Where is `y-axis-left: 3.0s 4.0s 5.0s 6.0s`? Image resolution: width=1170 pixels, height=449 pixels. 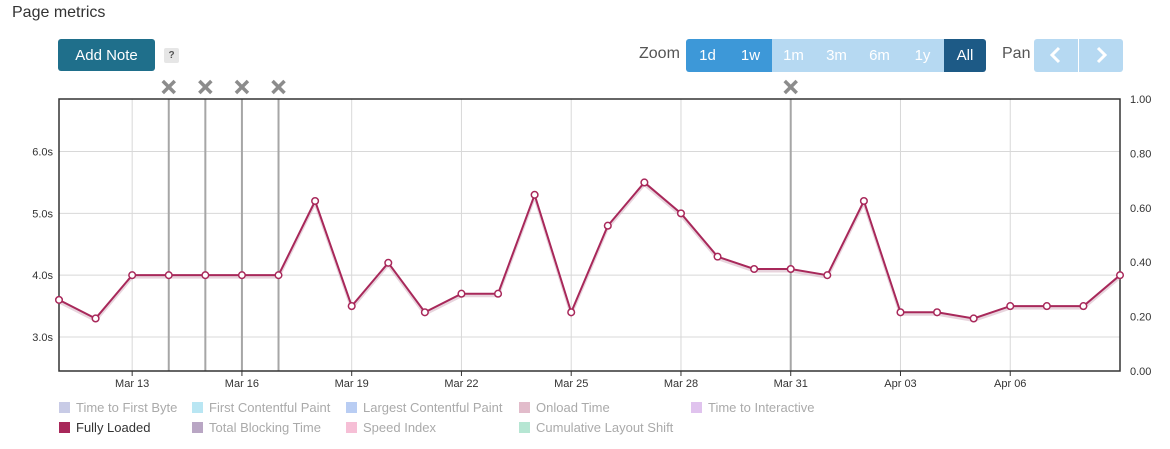 y-axis-left: 3.0s 4.0s 5.0s 6.0s is located at coordinates (42, 245).